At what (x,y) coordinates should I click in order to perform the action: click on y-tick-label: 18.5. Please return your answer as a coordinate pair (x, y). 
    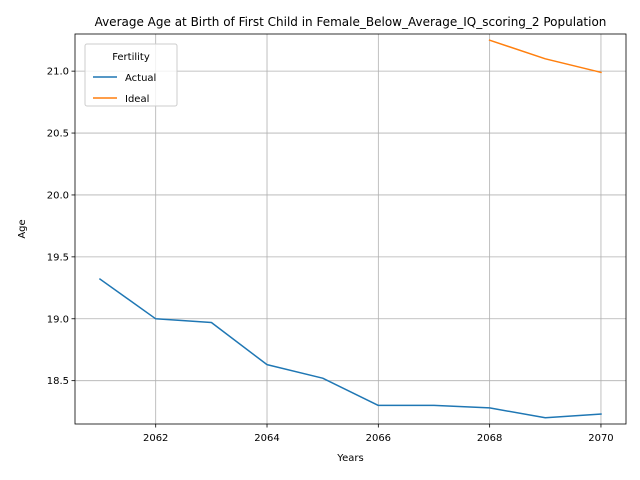
    Looking at the image, I should click on (58, 381).